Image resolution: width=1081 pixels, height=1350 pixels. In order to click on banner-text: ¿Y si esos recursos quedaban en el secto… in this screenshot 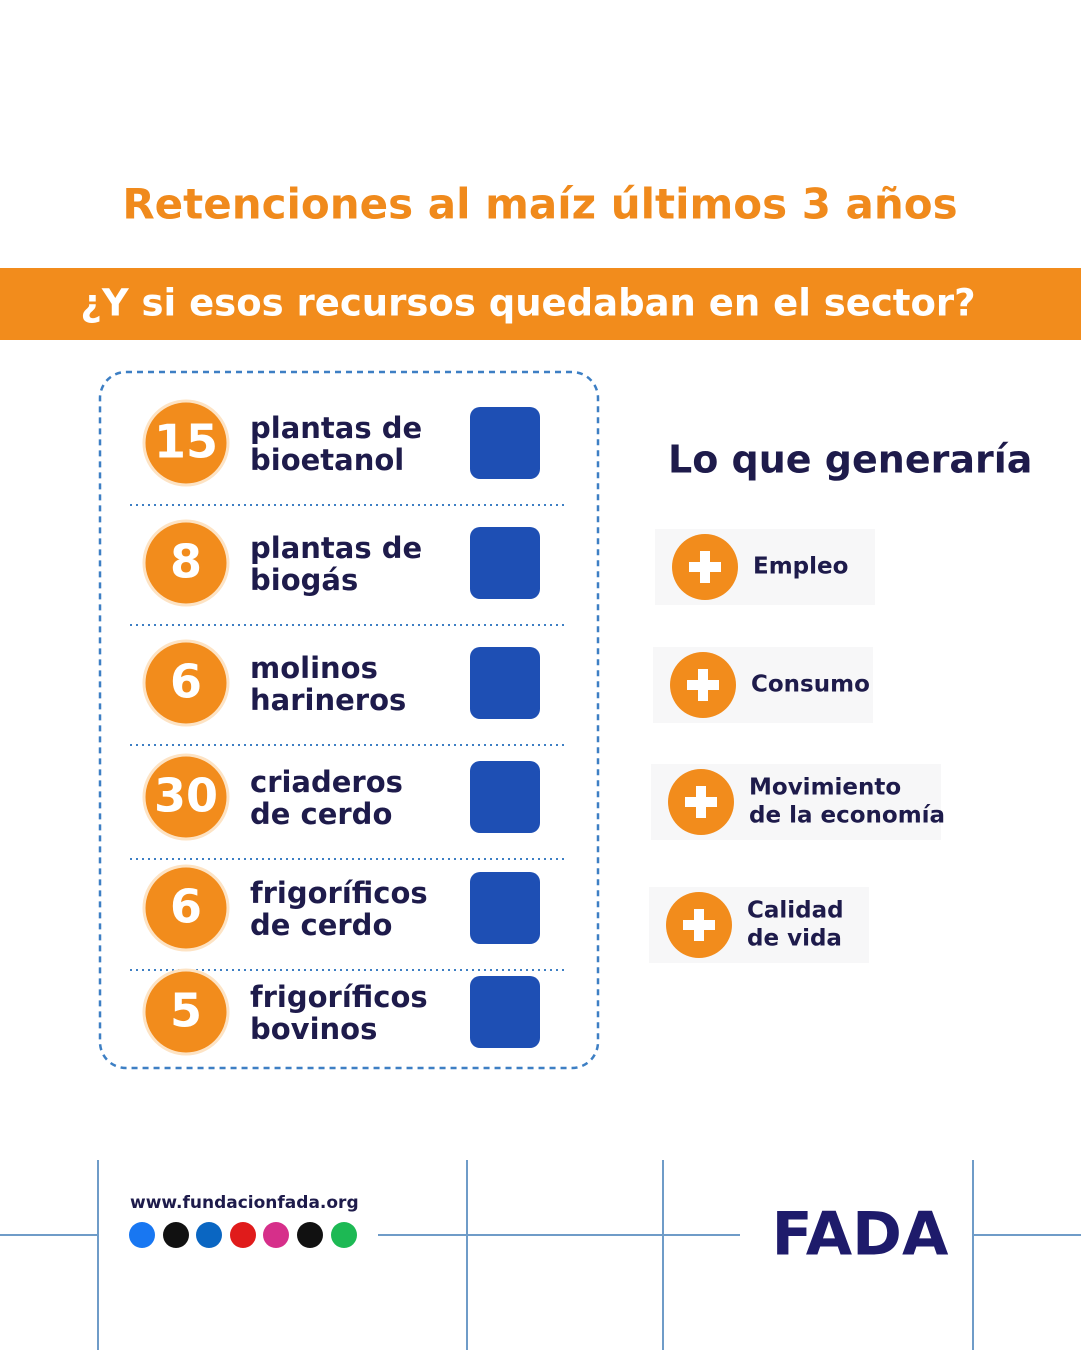, I will do `click(527, 303)`.